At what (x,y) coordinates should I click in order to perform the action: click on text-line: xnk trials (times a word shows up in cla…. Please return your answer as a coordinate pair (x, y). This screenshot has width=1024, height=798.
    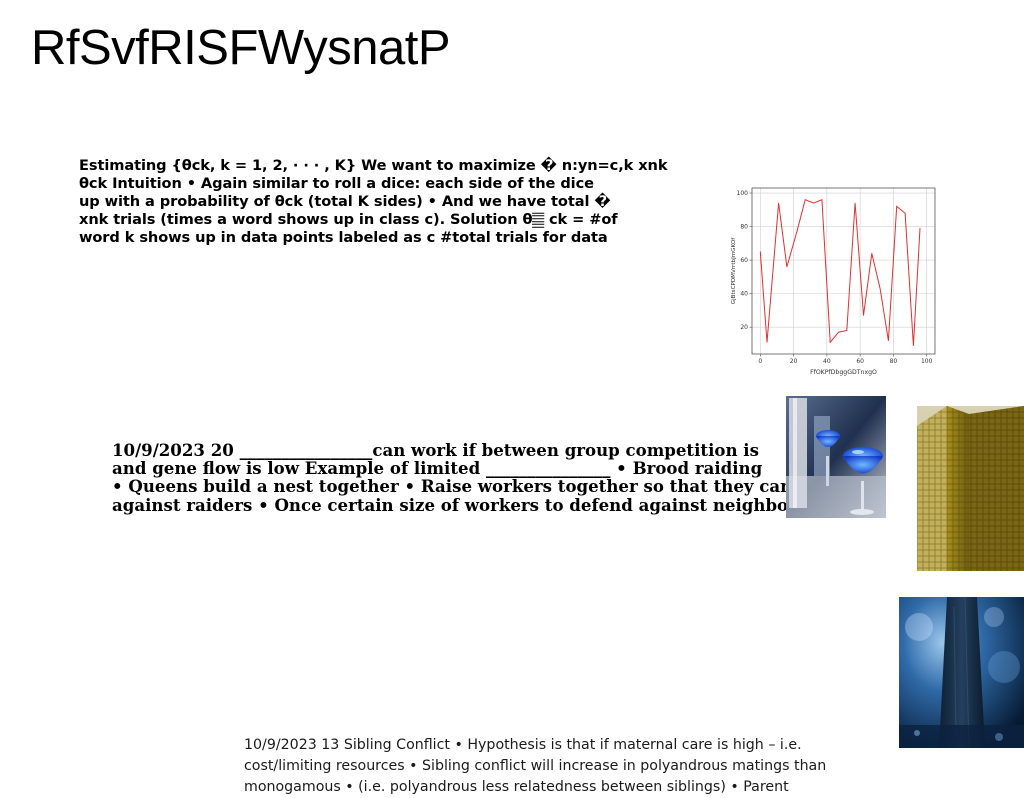
    Looking at the image, I should click on (348, 219).